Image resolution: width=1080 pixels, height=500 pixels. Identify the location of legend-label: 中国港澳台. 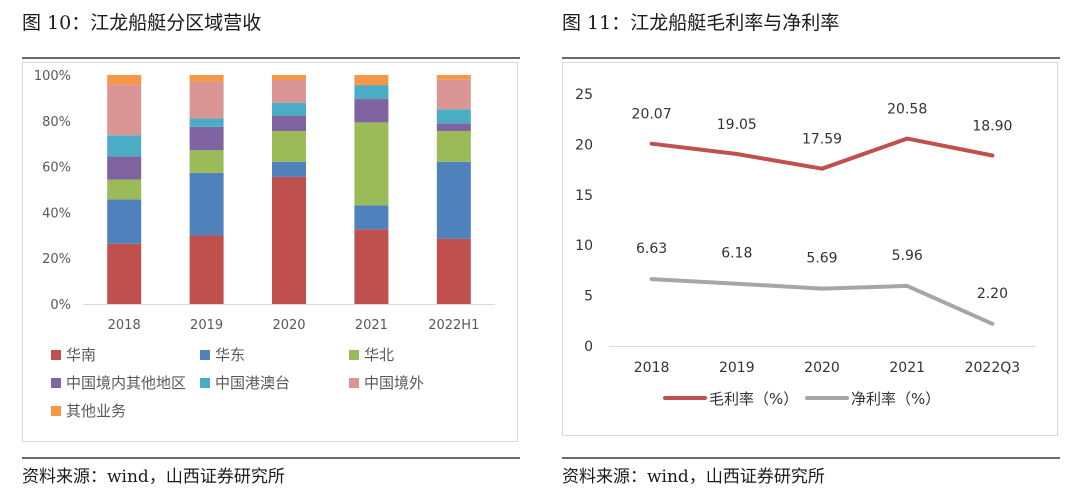
(252, 383).